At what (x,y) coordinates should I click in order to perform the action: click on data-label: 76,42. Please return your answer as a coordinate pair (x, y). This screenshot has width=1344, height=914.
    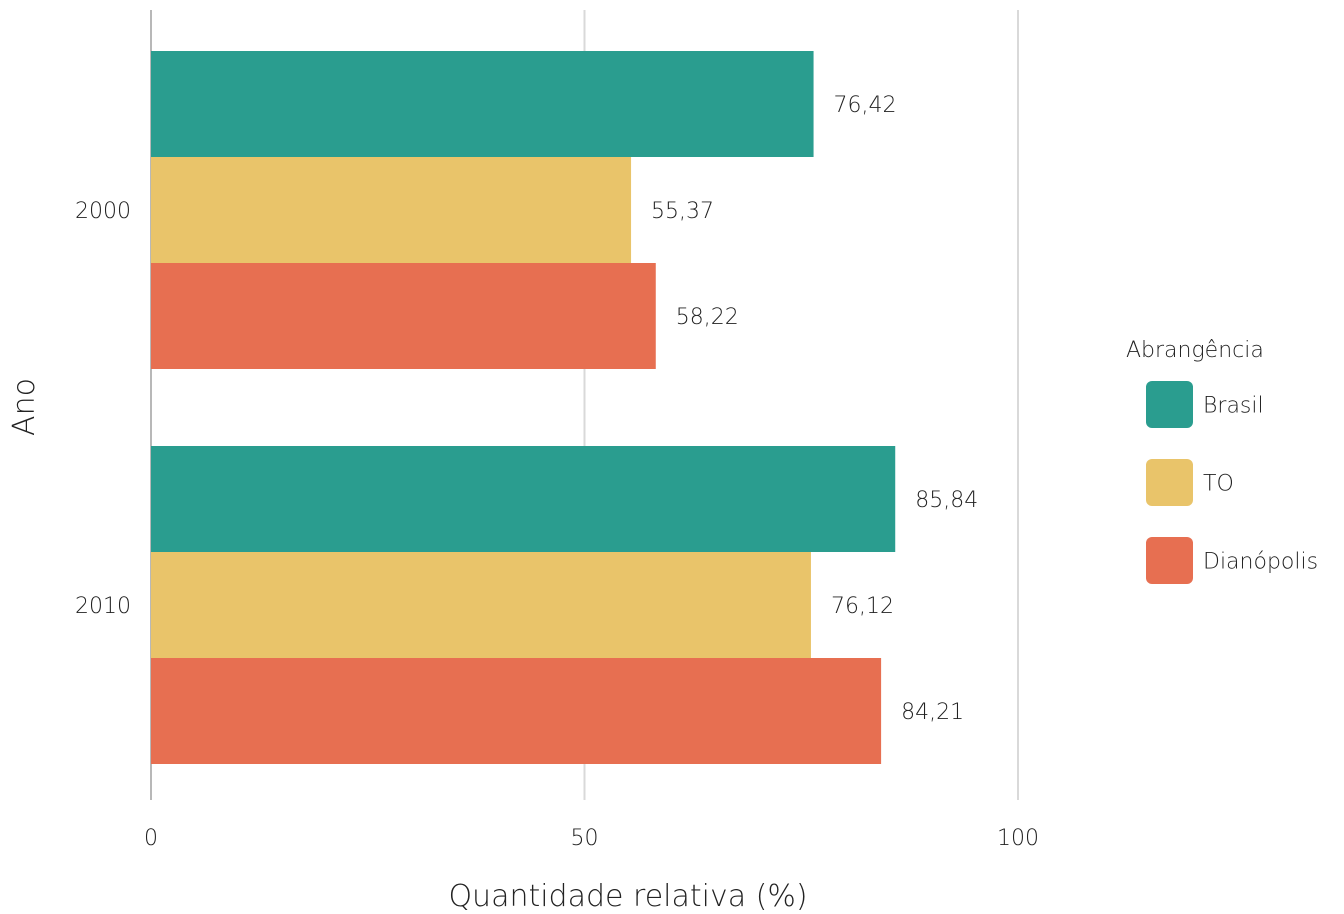
    Looking at the image, I should click on (865, 105).